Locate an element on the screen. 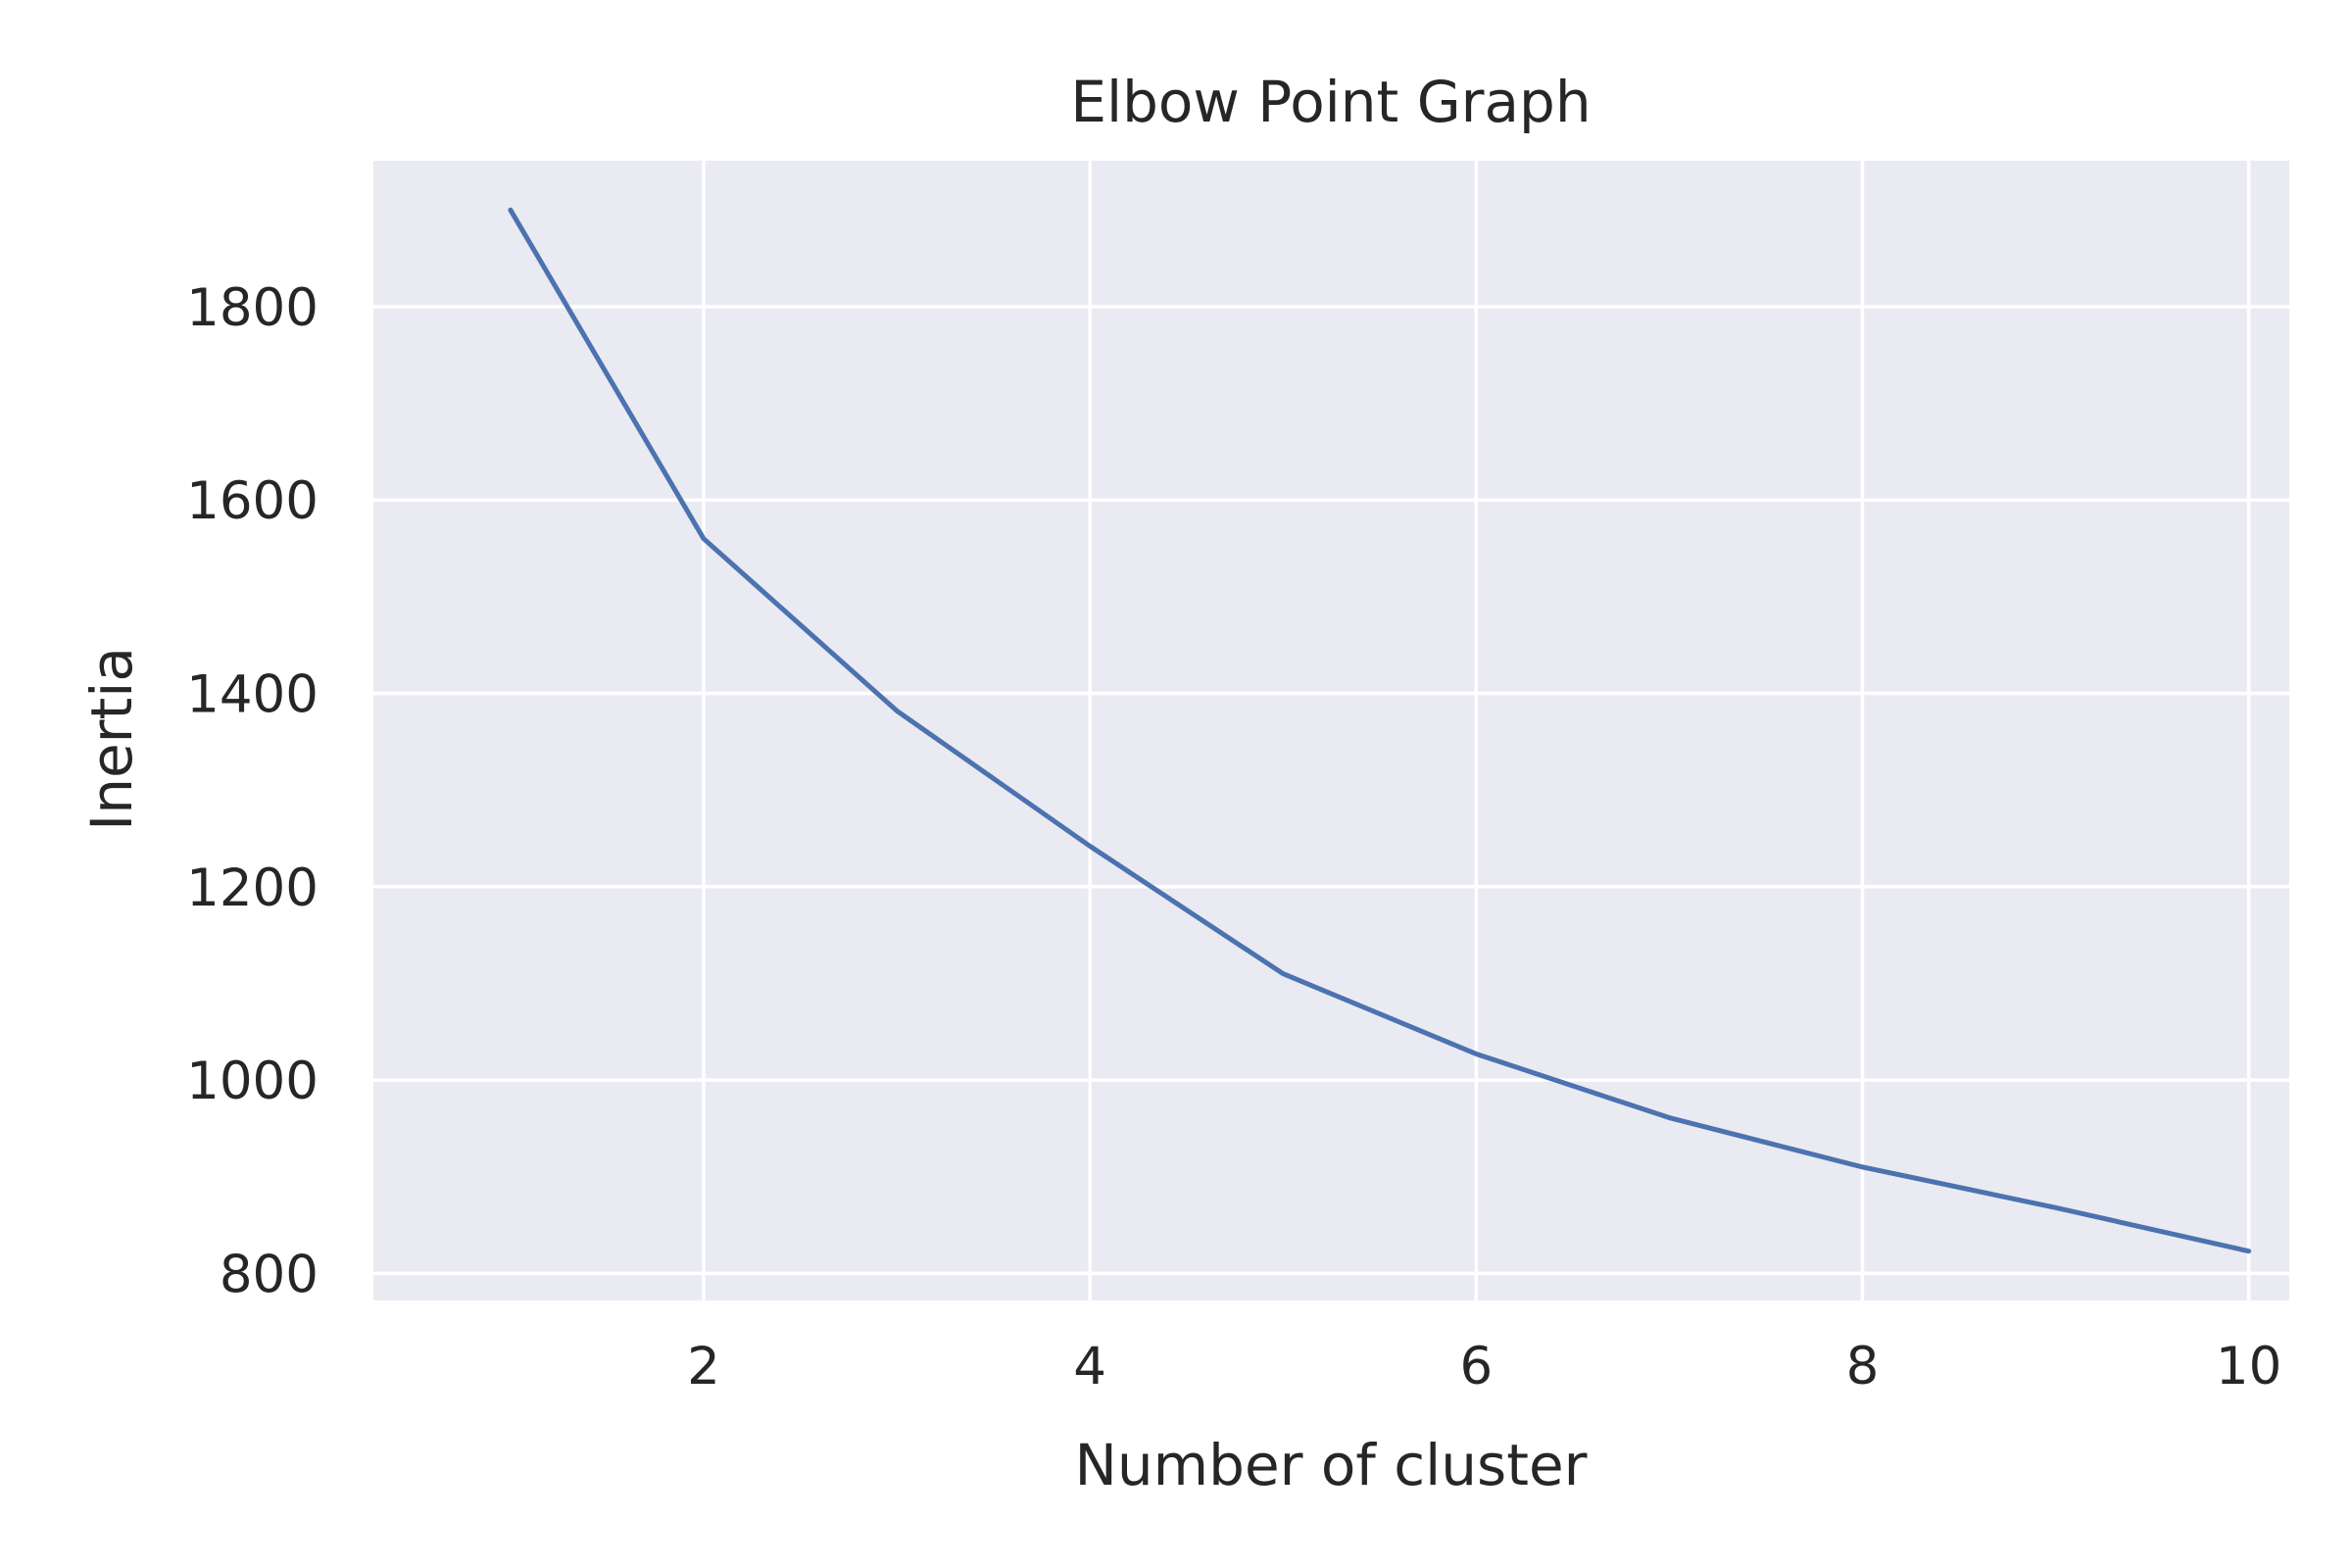  y-tick-label: 1400 is located at coordinates (252, 695).